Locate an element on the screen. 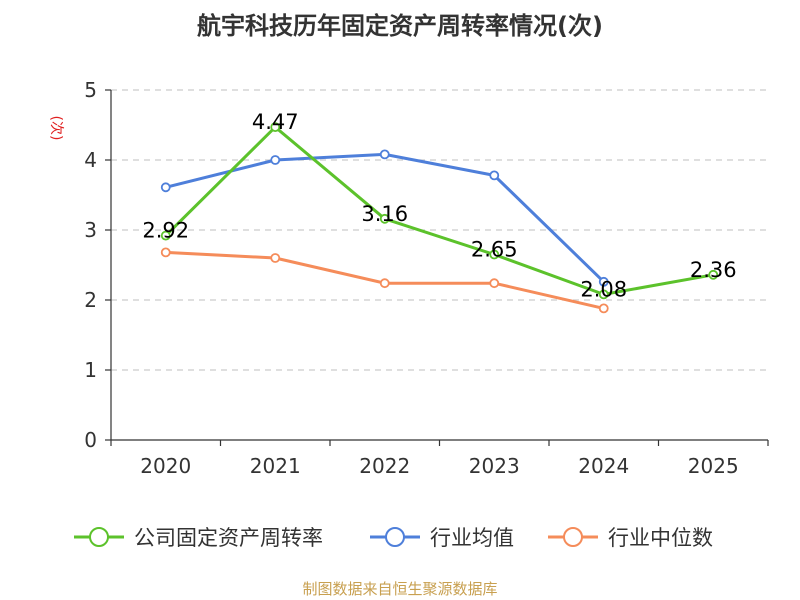 The height and width of the screenshot is (600, 800). legend-label: 公司固定资产周转率 is located at coordinates (228, 538).